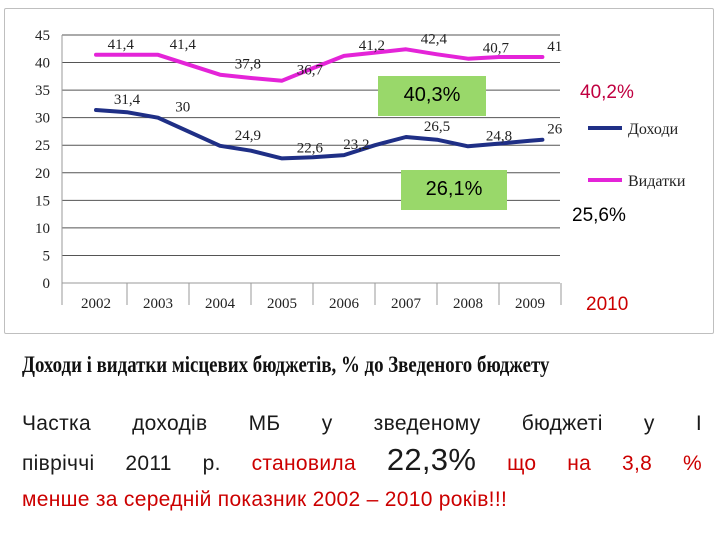 This screenshot has width=720, height=540. I want to click on revenue-2010-callout: 26,1%, so click(454, 190).